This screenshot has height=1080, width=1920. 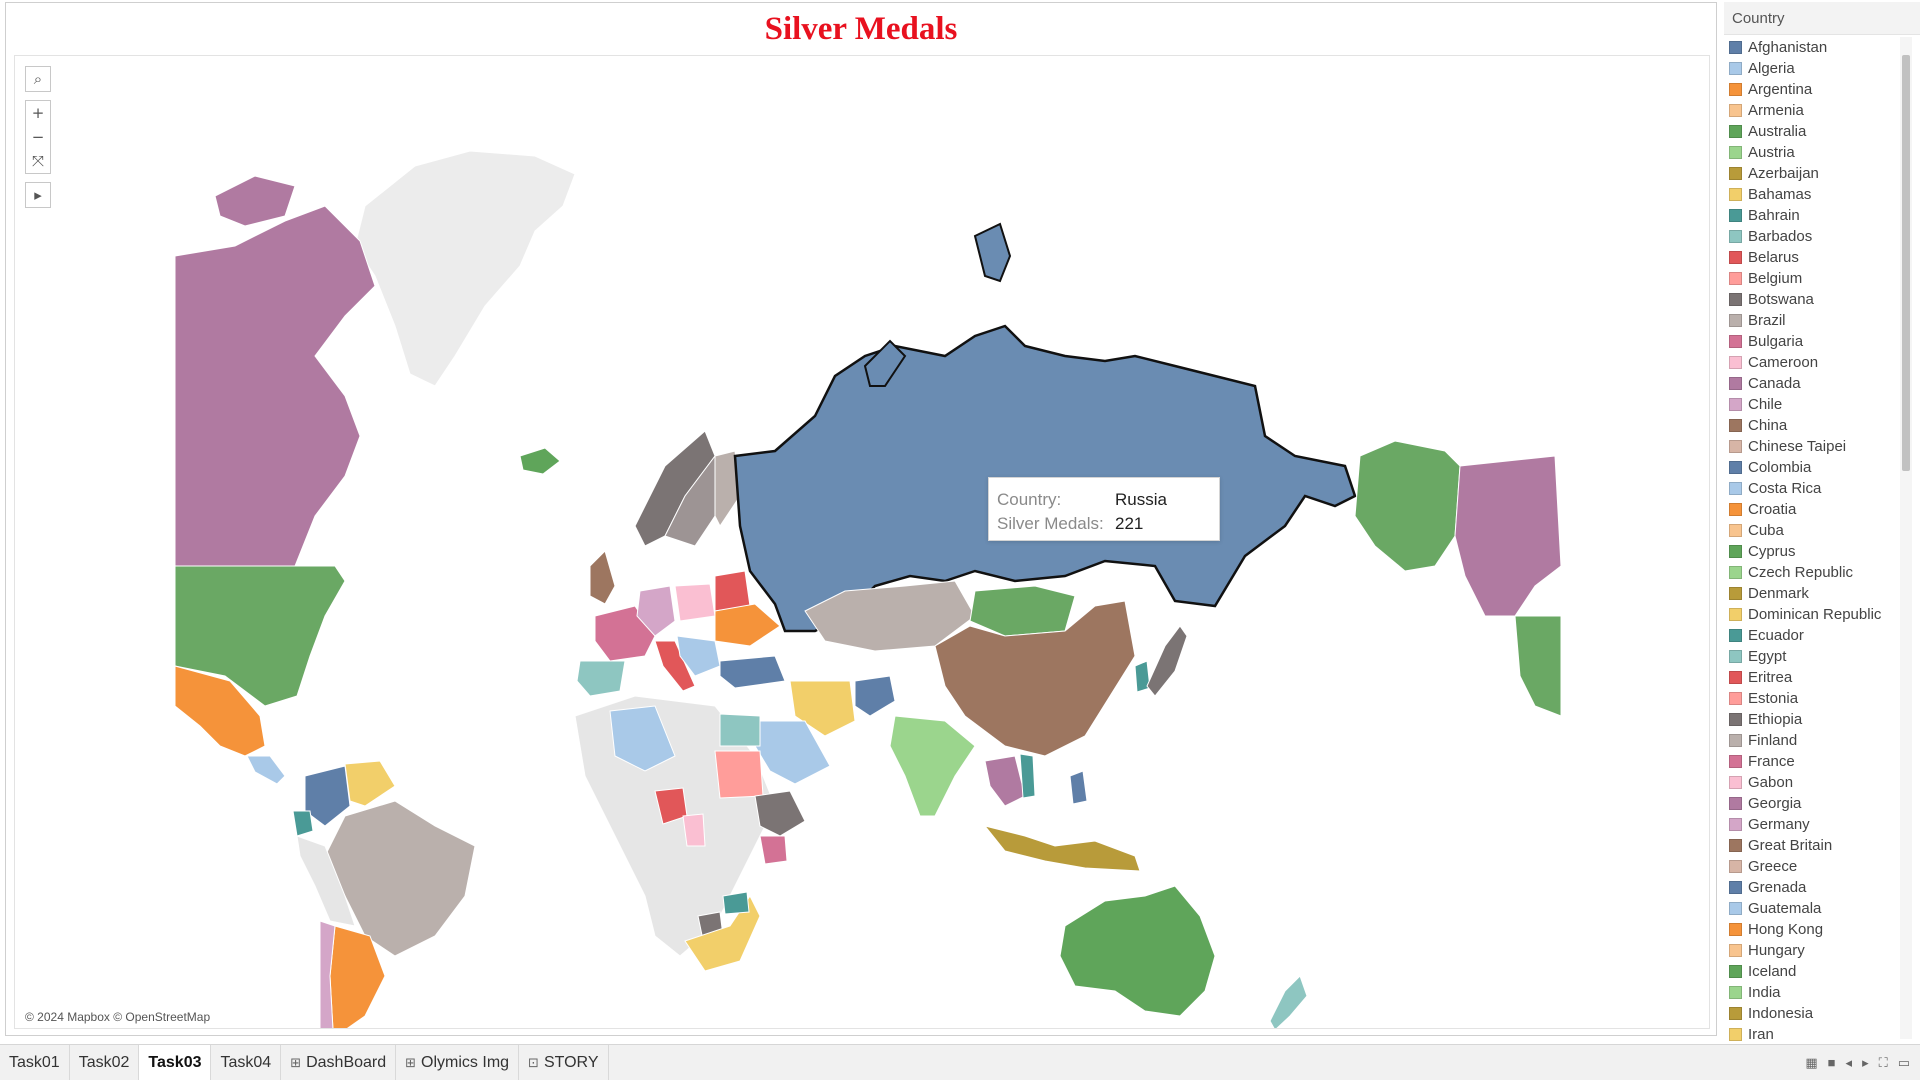 I want to click on country-india, so click(x=932, y=766).